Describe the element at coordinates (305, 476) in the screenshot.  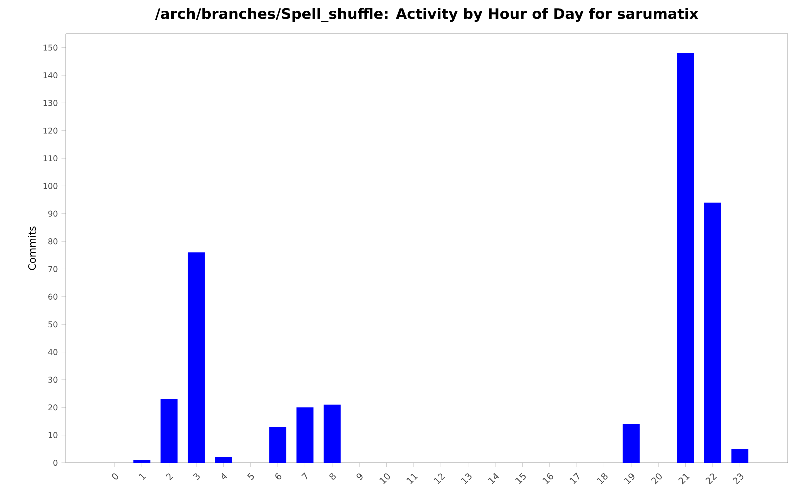
I see `x-tick-label: 7` at that location.